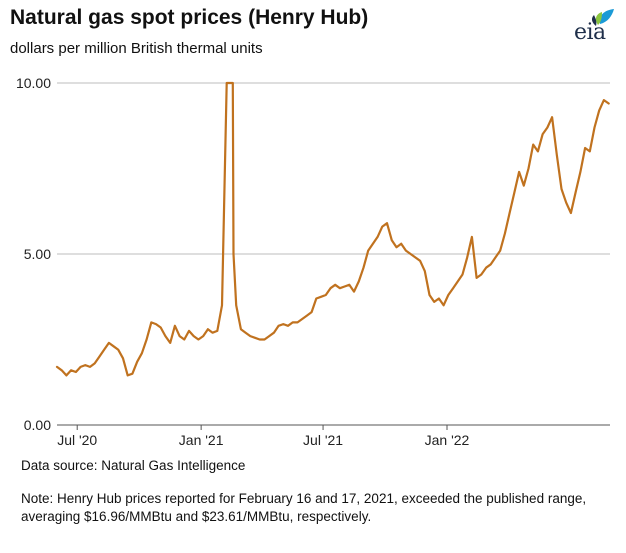 This screenshot has width=626, height=553. What do you see at coordinates (602, 17) in the screenshot?
I see `eia-leaf-logo-icon` at bounding box center [602, 17].